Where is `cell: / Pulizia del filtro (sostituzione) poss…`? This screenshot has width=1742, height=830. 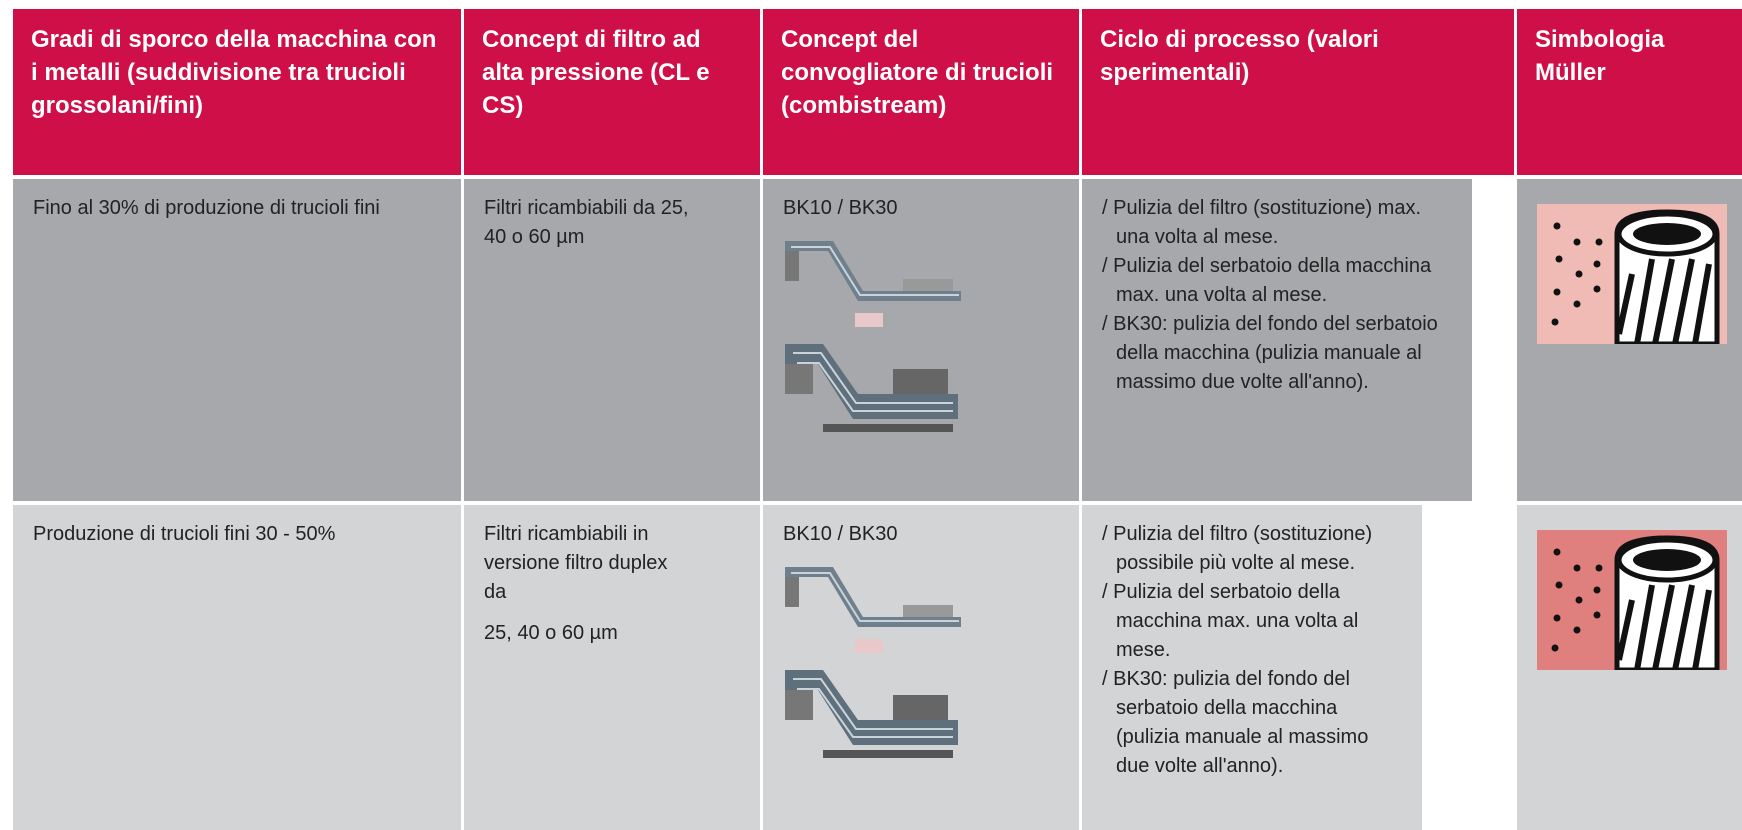 cell: / Pulizia del filtro (sostituzione) poss… is located at coordinates (1252, 667).